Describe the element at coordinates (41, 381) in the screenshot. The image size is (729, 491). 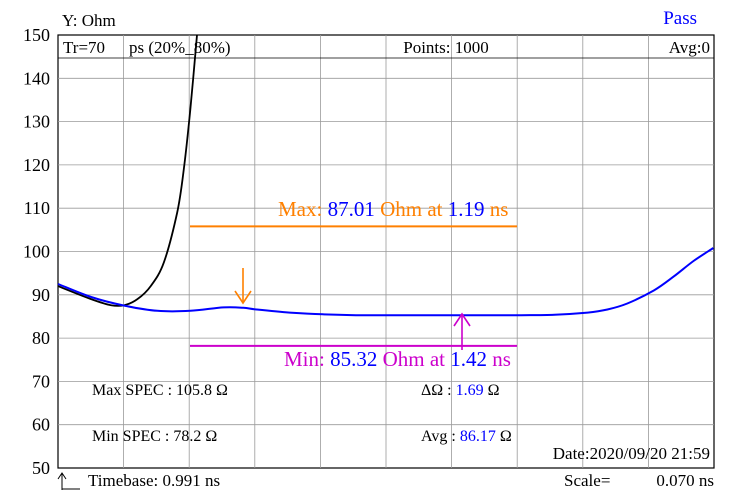
I see `y-tick-label: 70` at that location.